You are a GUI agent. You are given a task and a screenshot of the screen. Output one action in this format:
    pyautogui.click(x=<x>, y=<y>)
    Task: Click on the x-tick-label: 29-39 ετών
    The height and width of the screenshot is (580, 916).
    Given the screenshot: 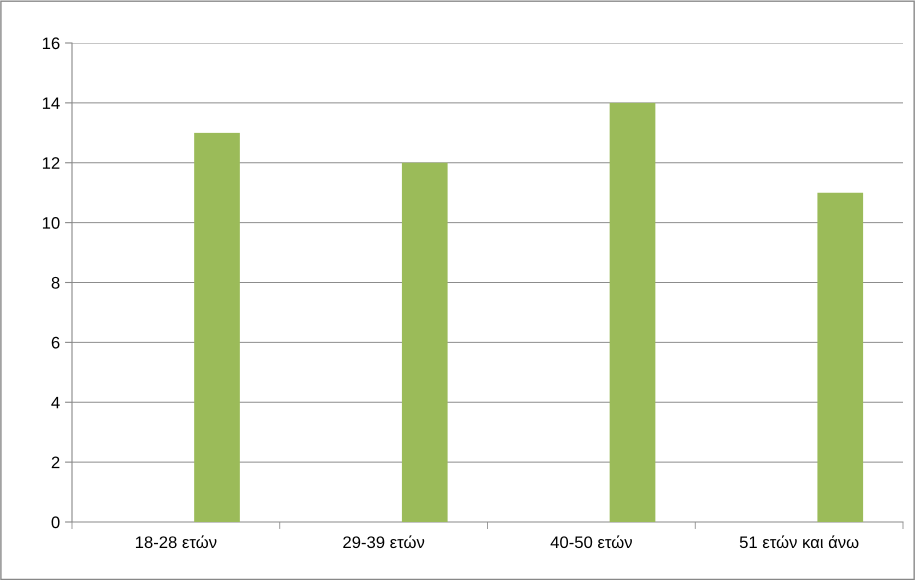 What is the action you would take?
    pyautogui.click(x=383, y=541)
    